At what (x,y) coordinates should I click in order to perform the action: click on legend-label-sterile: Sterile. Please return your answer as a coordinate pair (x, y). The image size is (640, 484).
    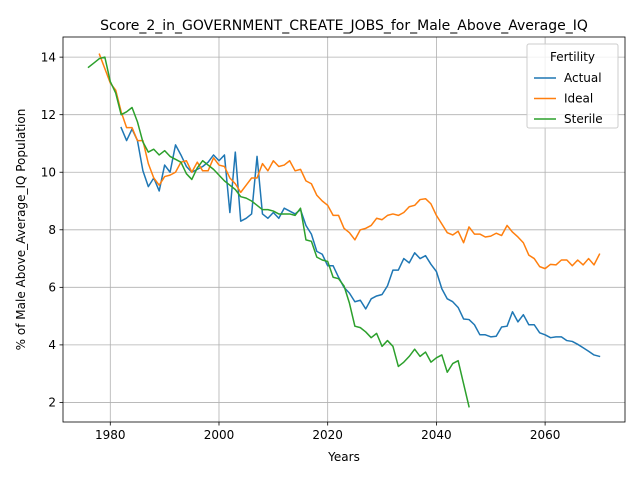
    Looking at the image, I should click on (583, 119).